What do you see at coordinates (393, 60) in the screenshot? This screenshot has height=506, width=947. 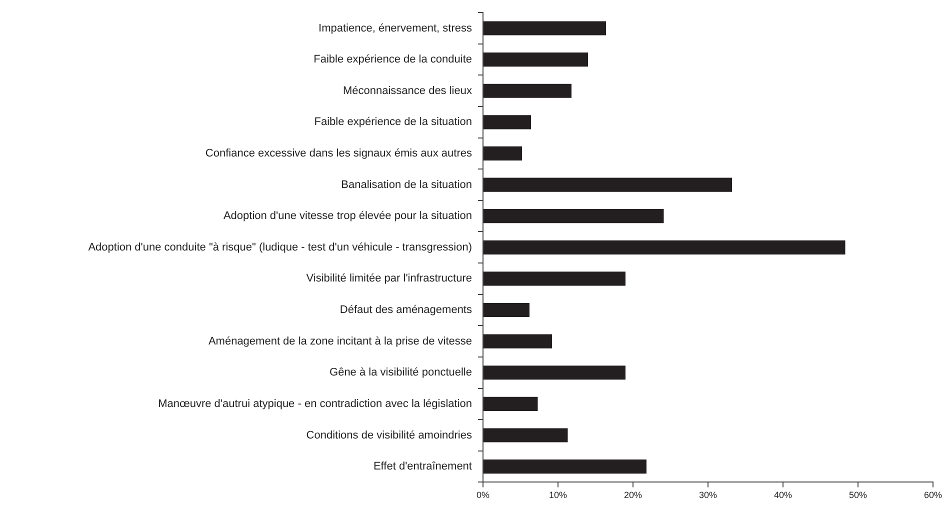 I see `y-tick-label: Faible expérience de la conduite` at bounding box center [393, 60].